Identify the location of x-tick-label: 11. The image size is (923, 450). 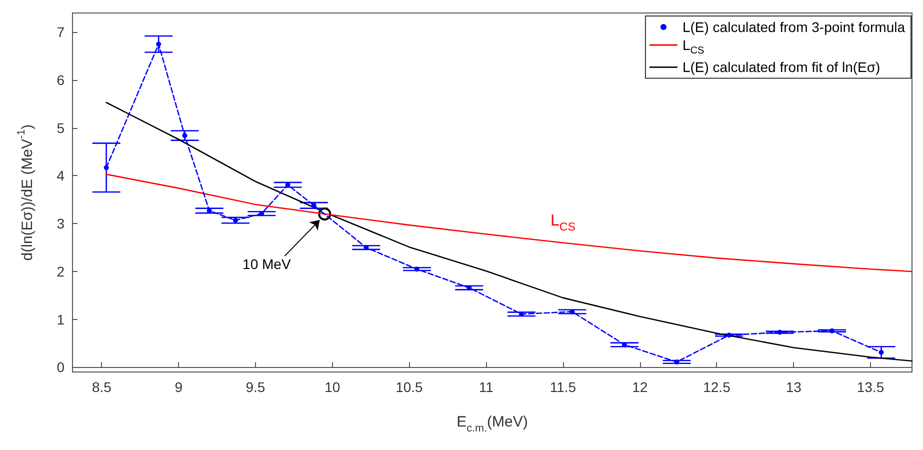
(486, 387).